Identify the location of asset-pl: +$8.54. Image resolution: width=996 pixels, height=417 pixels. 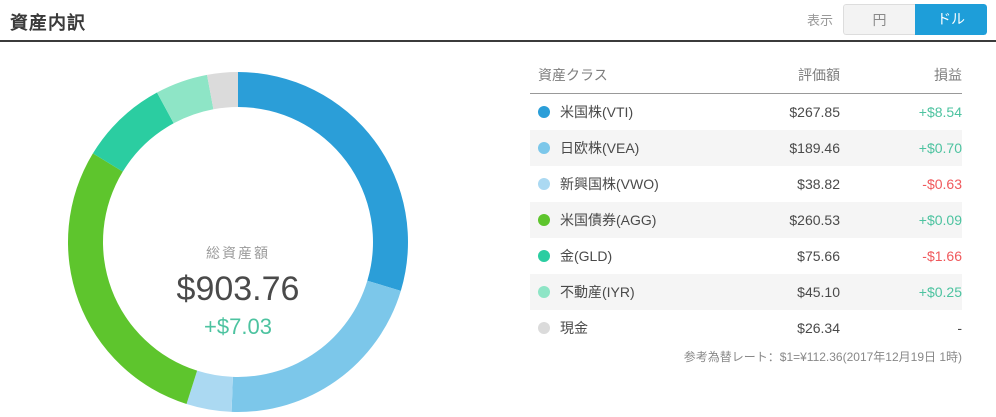
(940, 112).